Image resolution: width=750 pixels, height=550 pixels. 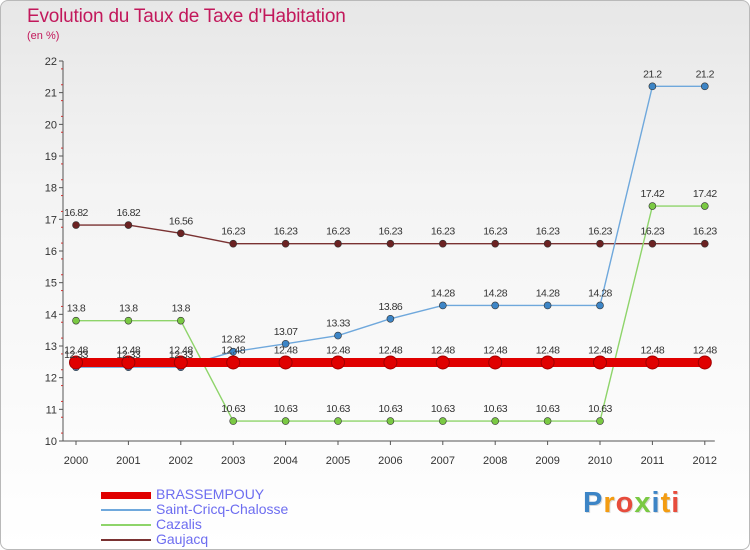 I want to click on y-tick-label: 17, so click(x=51, y=220).